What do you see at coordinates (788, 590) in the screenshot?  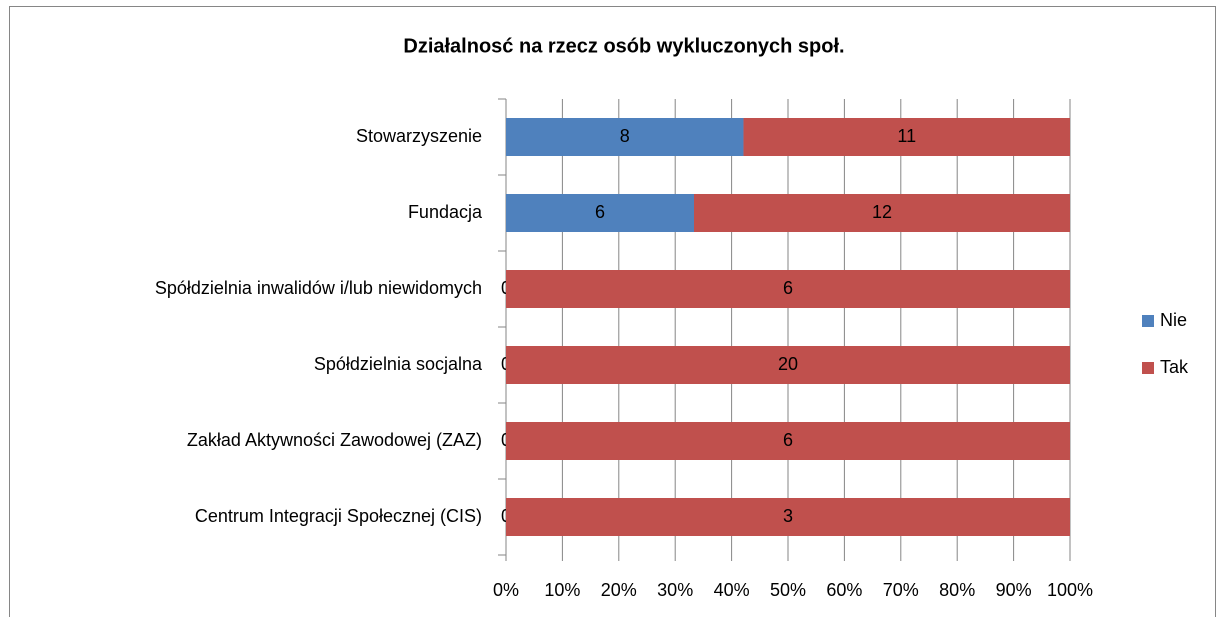 I see `x-tick-label: 50%` at bounding box center [788, 590].